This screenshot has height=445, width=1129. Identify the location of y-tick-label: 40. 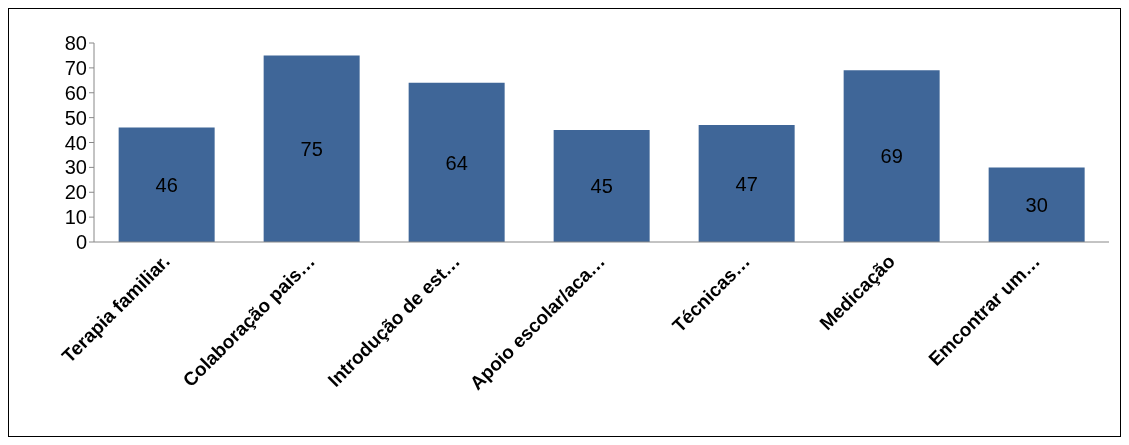
(75, 142).